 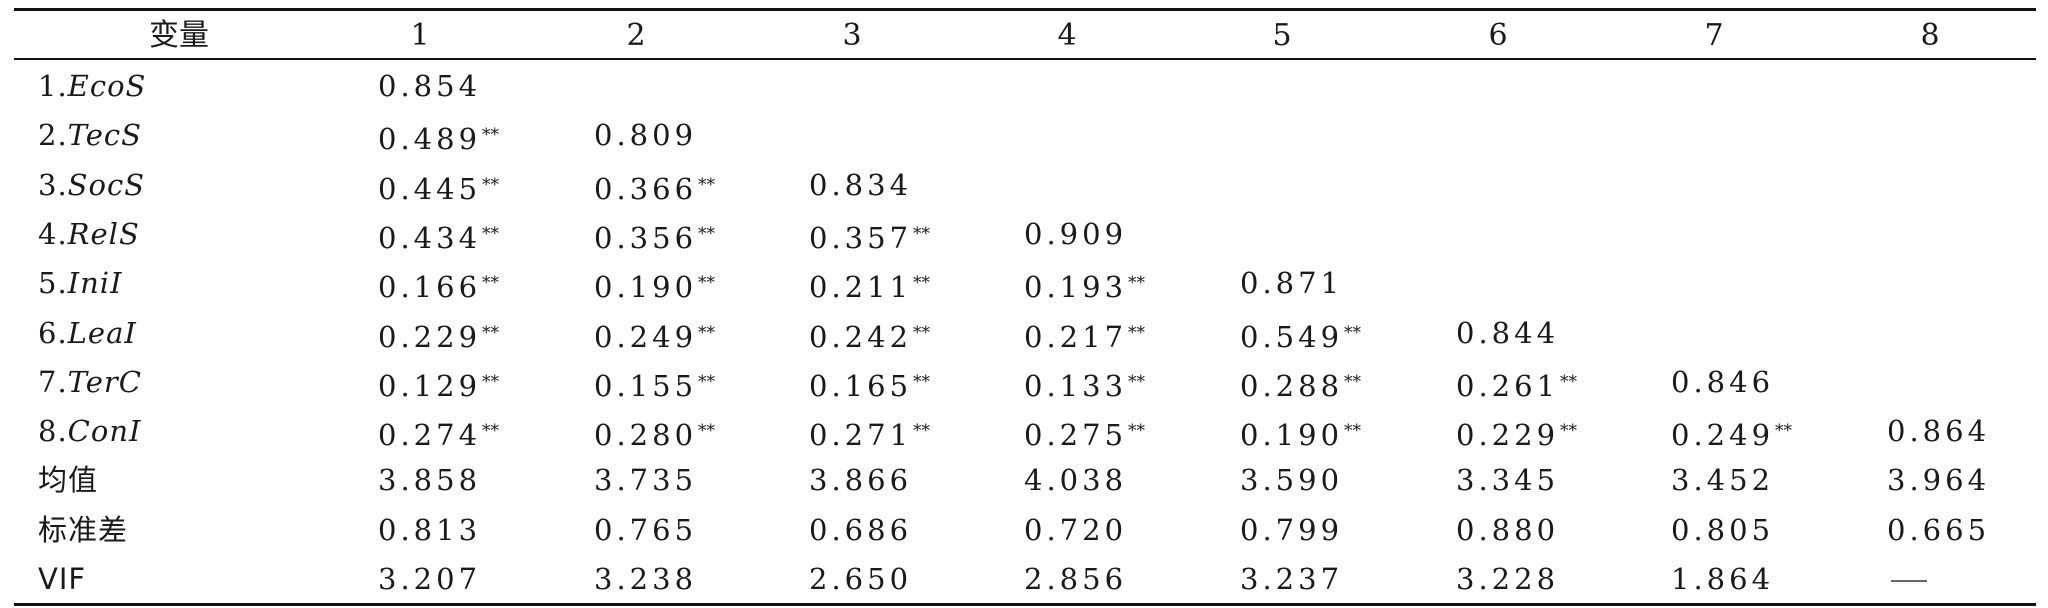 I want to click on table-cell: 0.720, so click(x=1075, y=530).